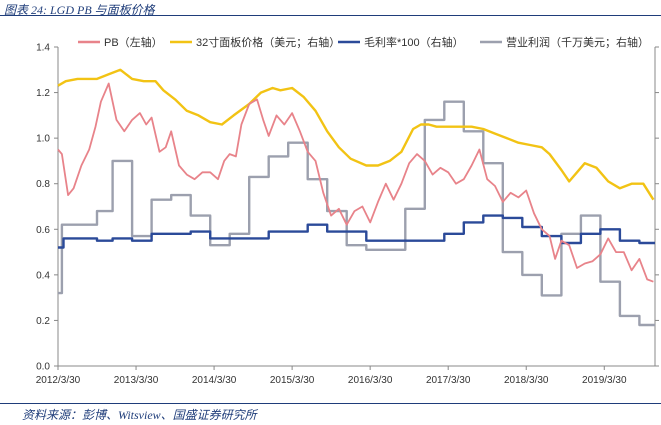  Describe the element at coordinates (79, 10) in the screenshot. I see `figure-caption: 图表 24: LGD PB 与面板价格` at that location.